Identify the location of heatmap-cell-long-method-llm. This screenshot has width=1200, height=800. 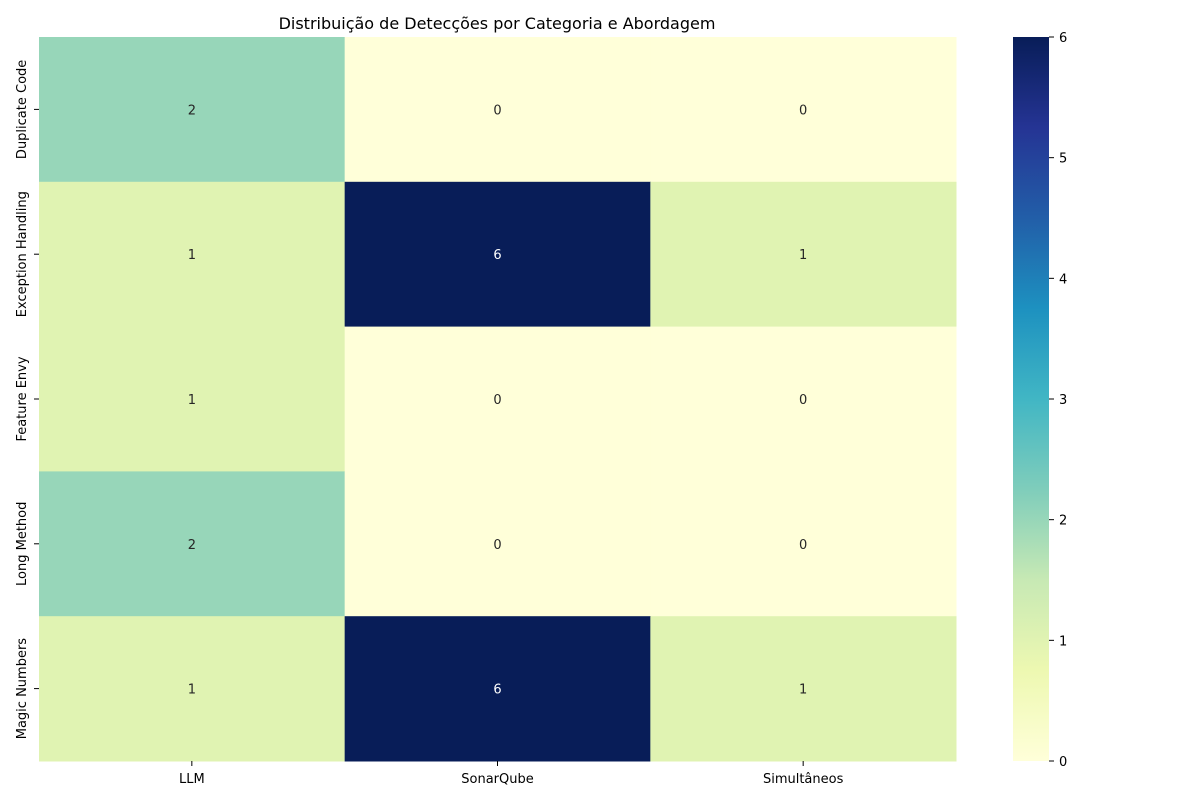
(192, 544).